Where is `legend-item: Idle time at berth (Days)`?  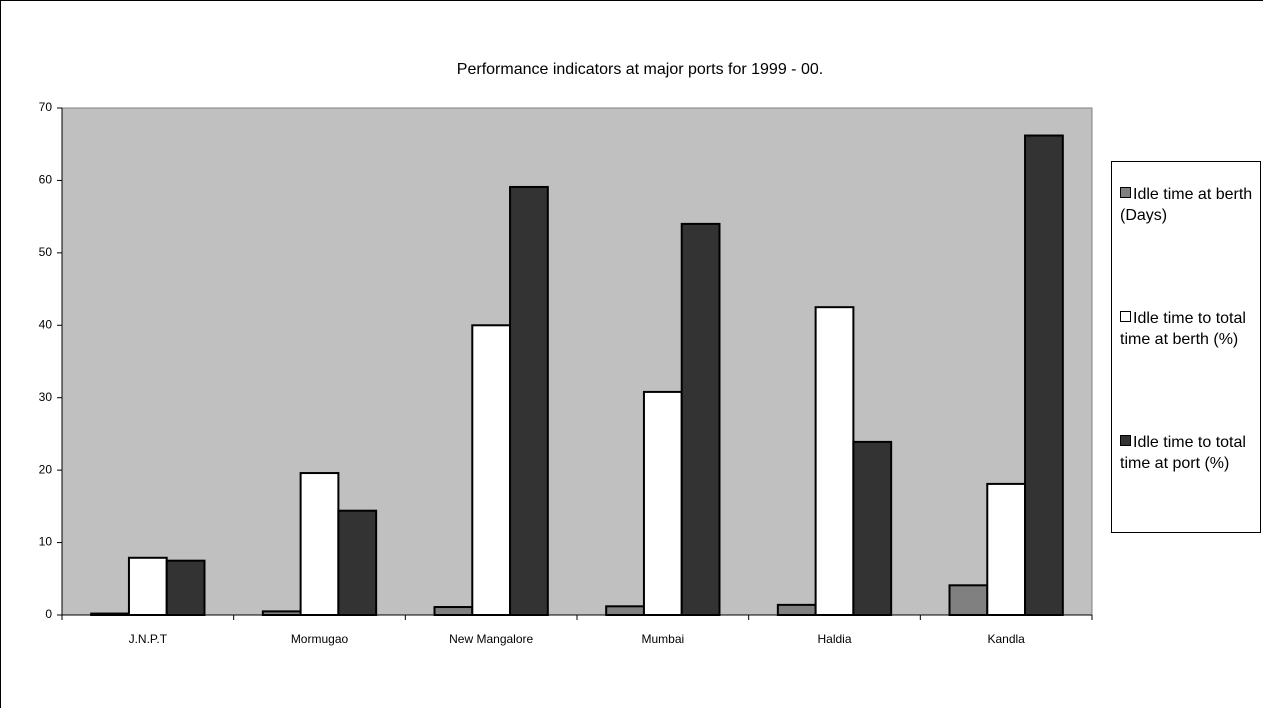 legend-item: Idle time at berth (Days) is located at coordinates (1190, 205).